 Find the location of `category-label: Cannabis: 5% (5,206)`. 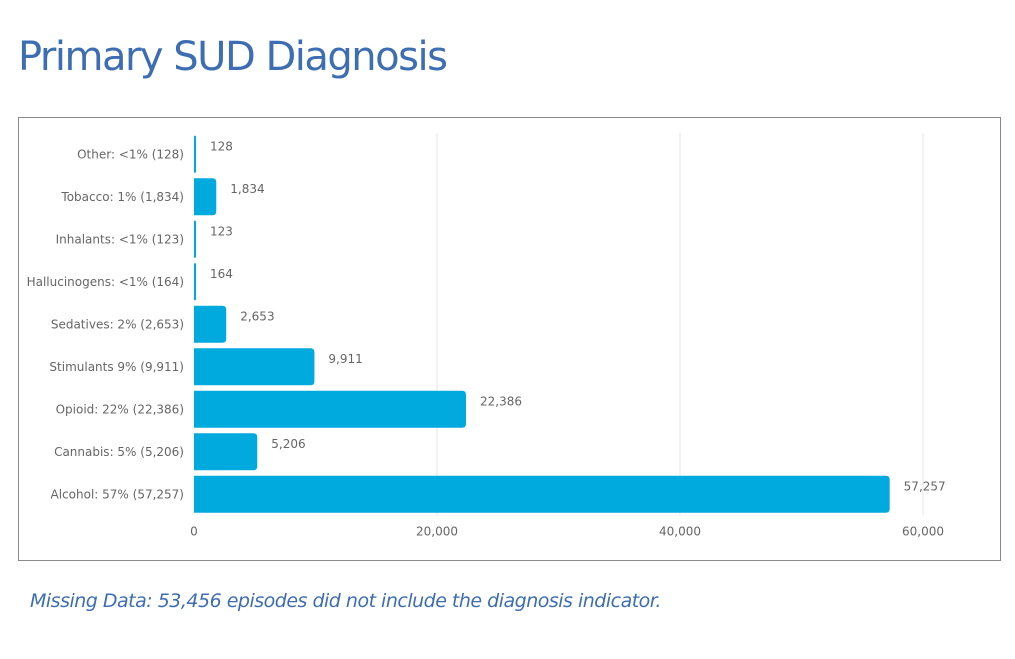

category-label: Cannabis: 5% (5,206) is located at coordinates (119, 452).